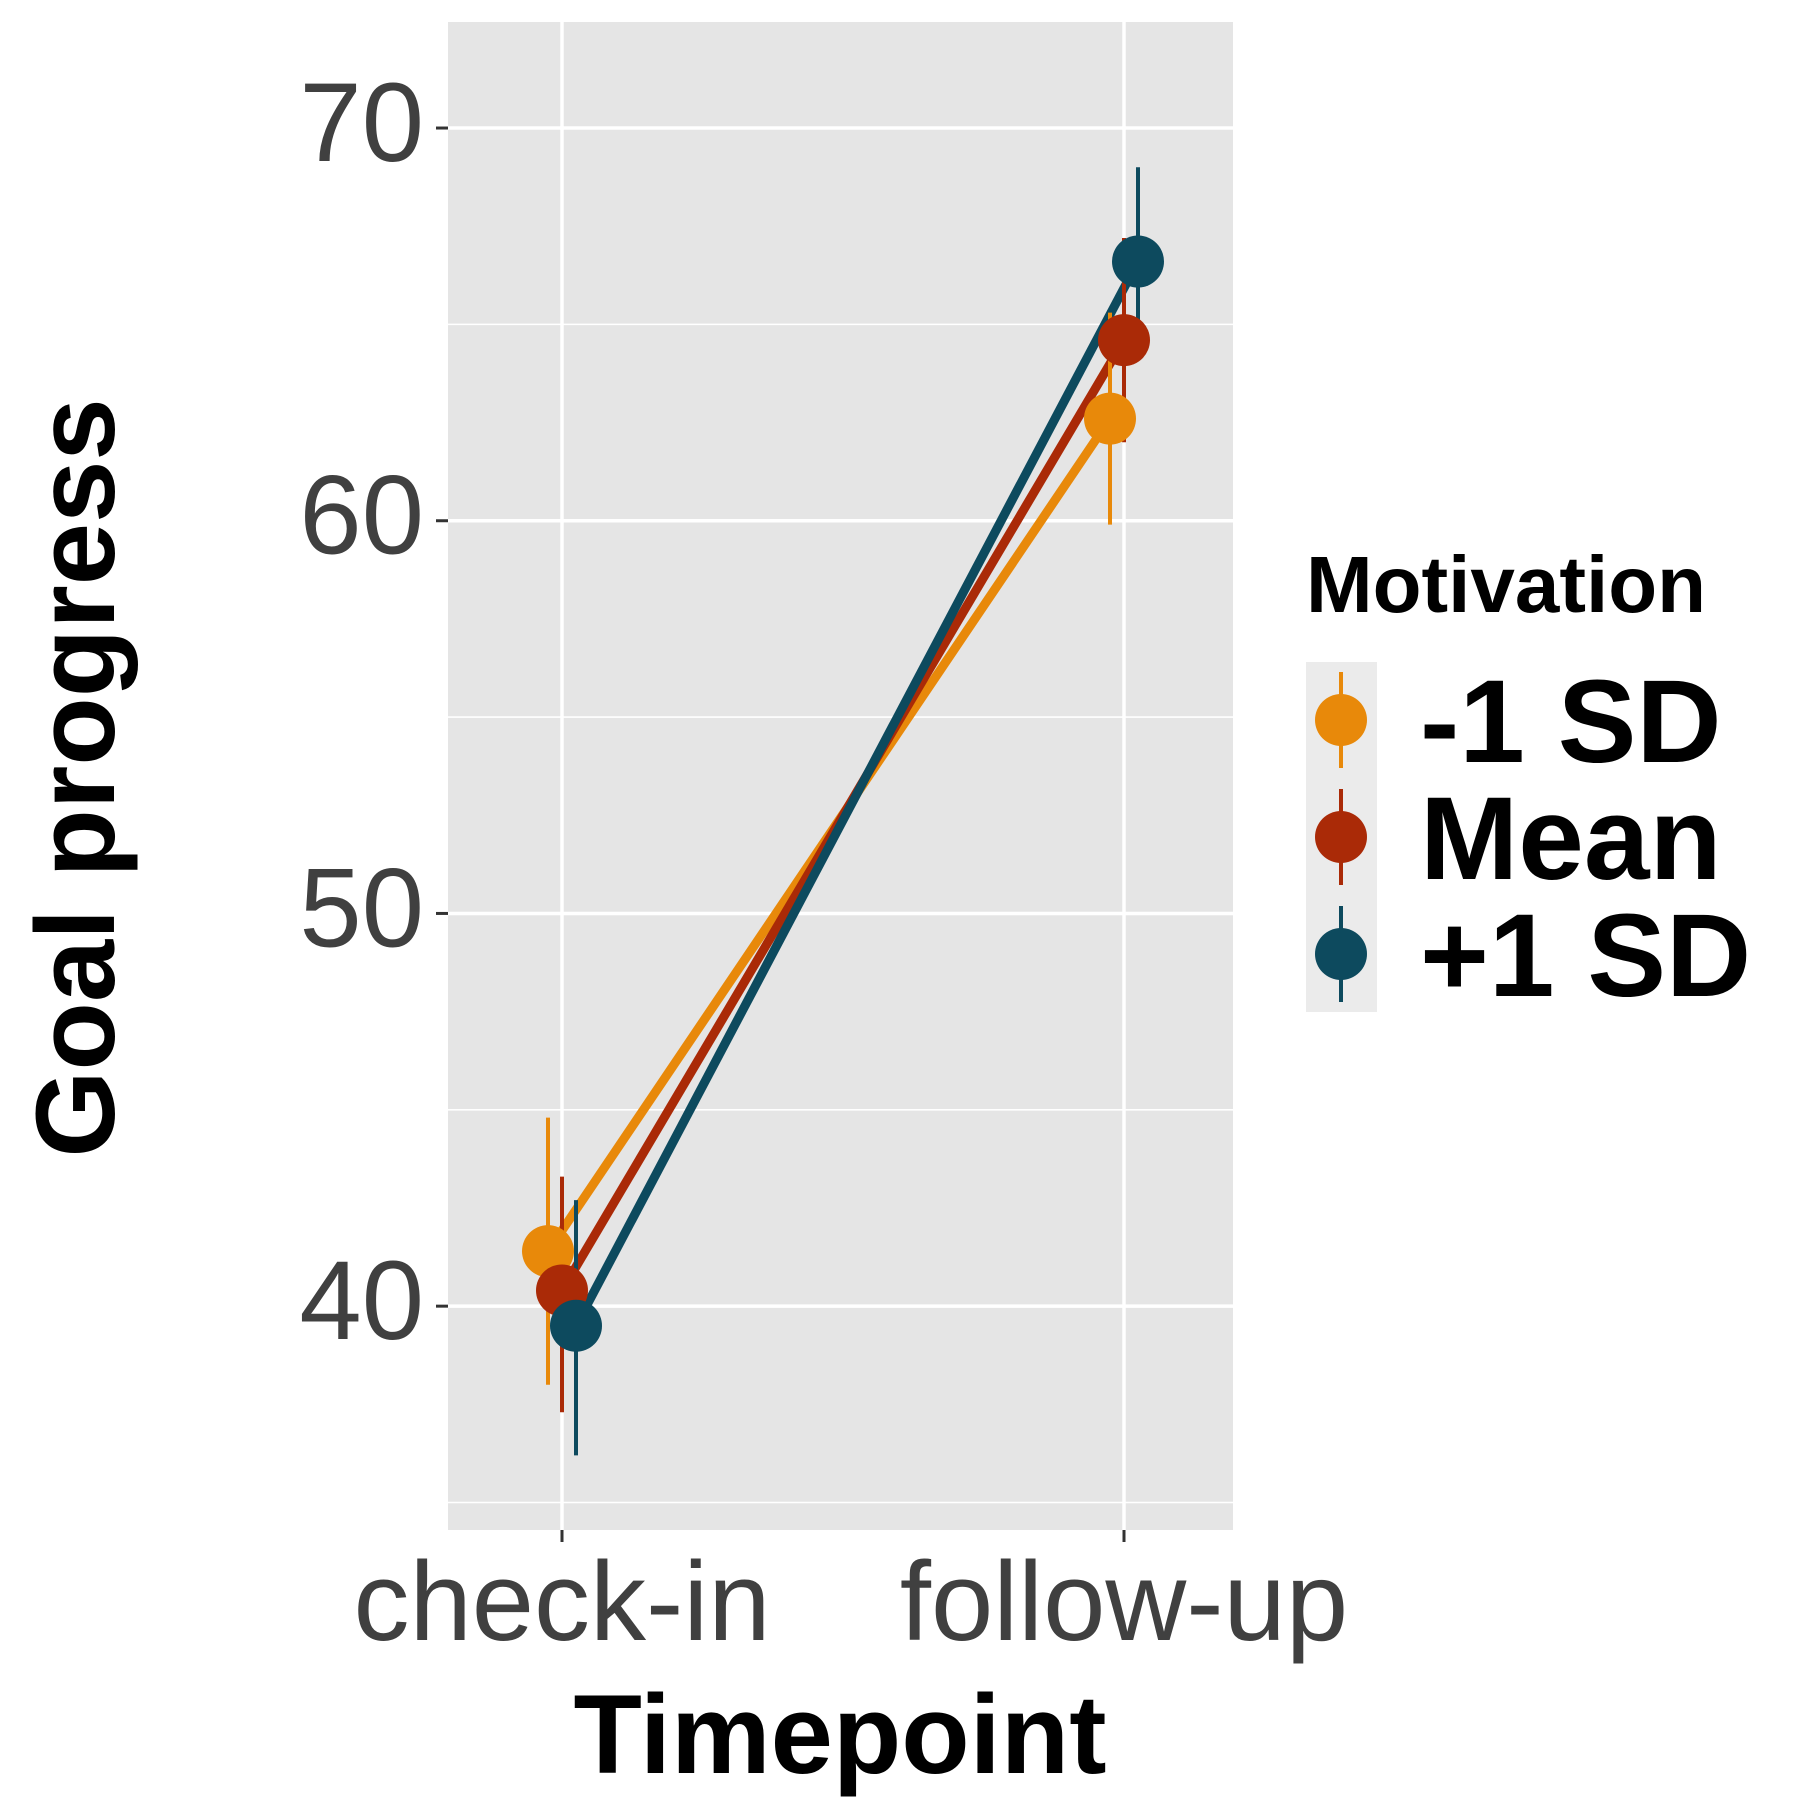 The image size is (1800, 1800). I want to click on legend-title: Motivation, so click(1506, 584).